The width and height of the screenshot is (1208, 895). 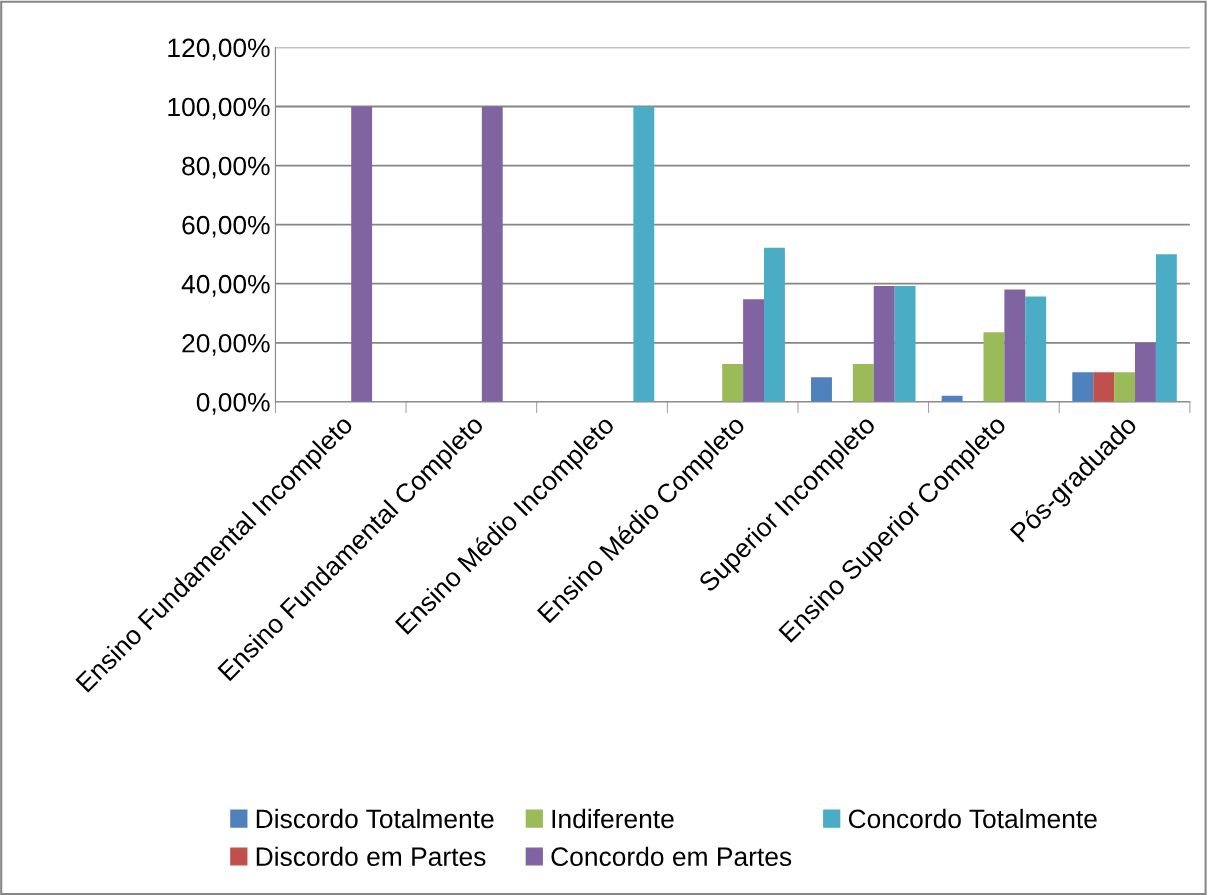 I want to click on legend-label: Concordo em Partes, so click(x=671, y=856).